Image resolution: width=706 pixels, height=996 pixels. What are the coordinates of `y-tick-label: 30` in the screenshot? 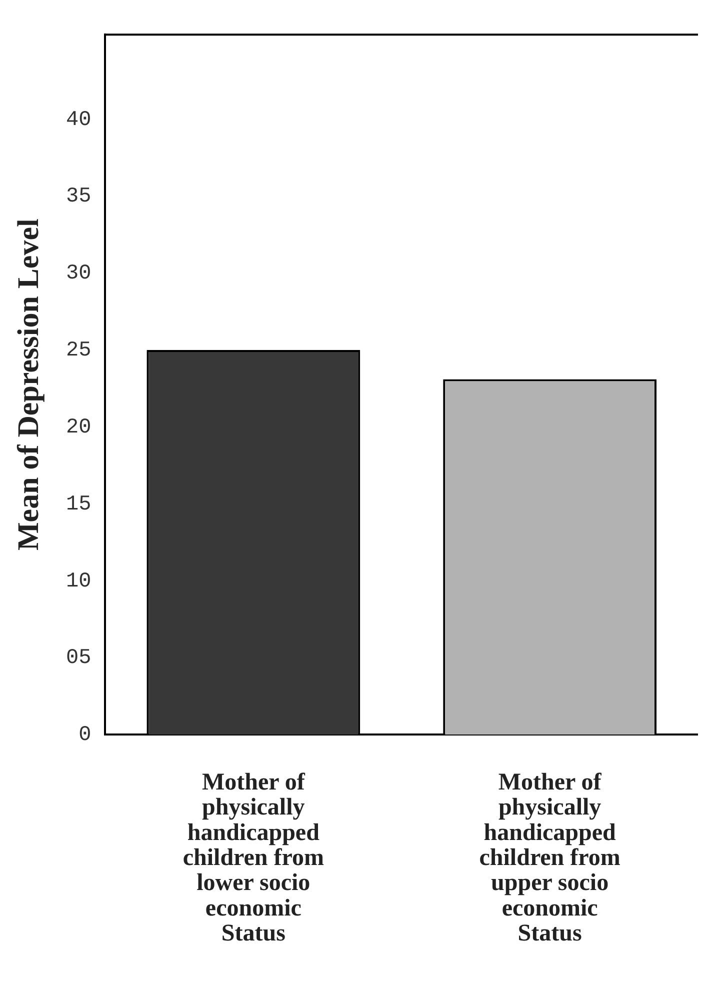 It's located at (79, 274).